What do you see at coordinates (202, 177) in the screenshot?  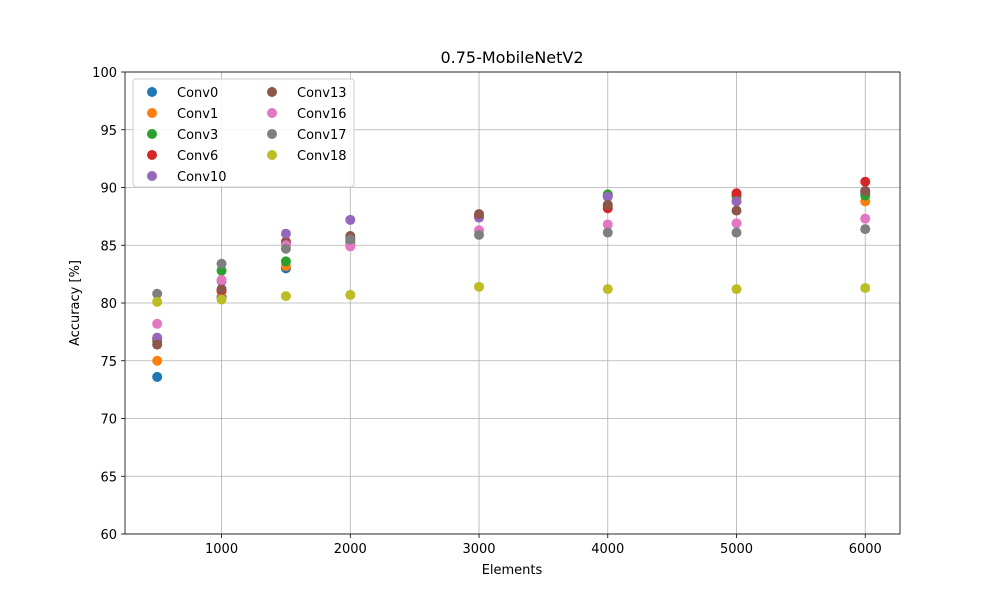 I see `legend-label-conv10: Conv10` at bounding box center [202, 177].